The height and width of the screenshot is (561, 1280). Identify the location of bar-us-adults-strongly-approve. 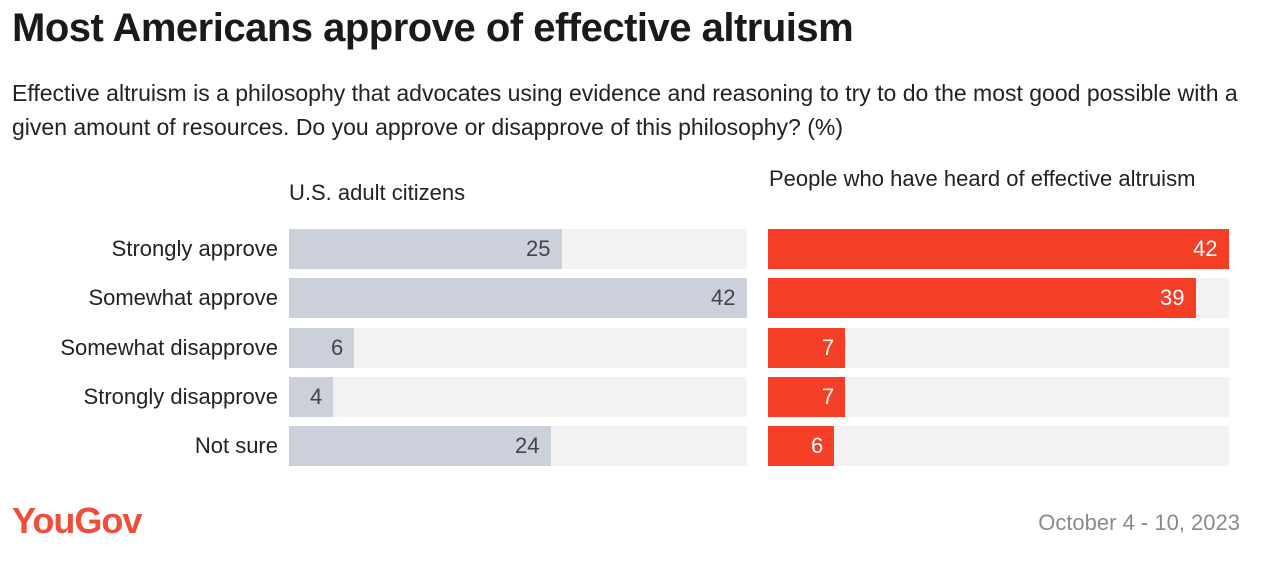
(425, 249).